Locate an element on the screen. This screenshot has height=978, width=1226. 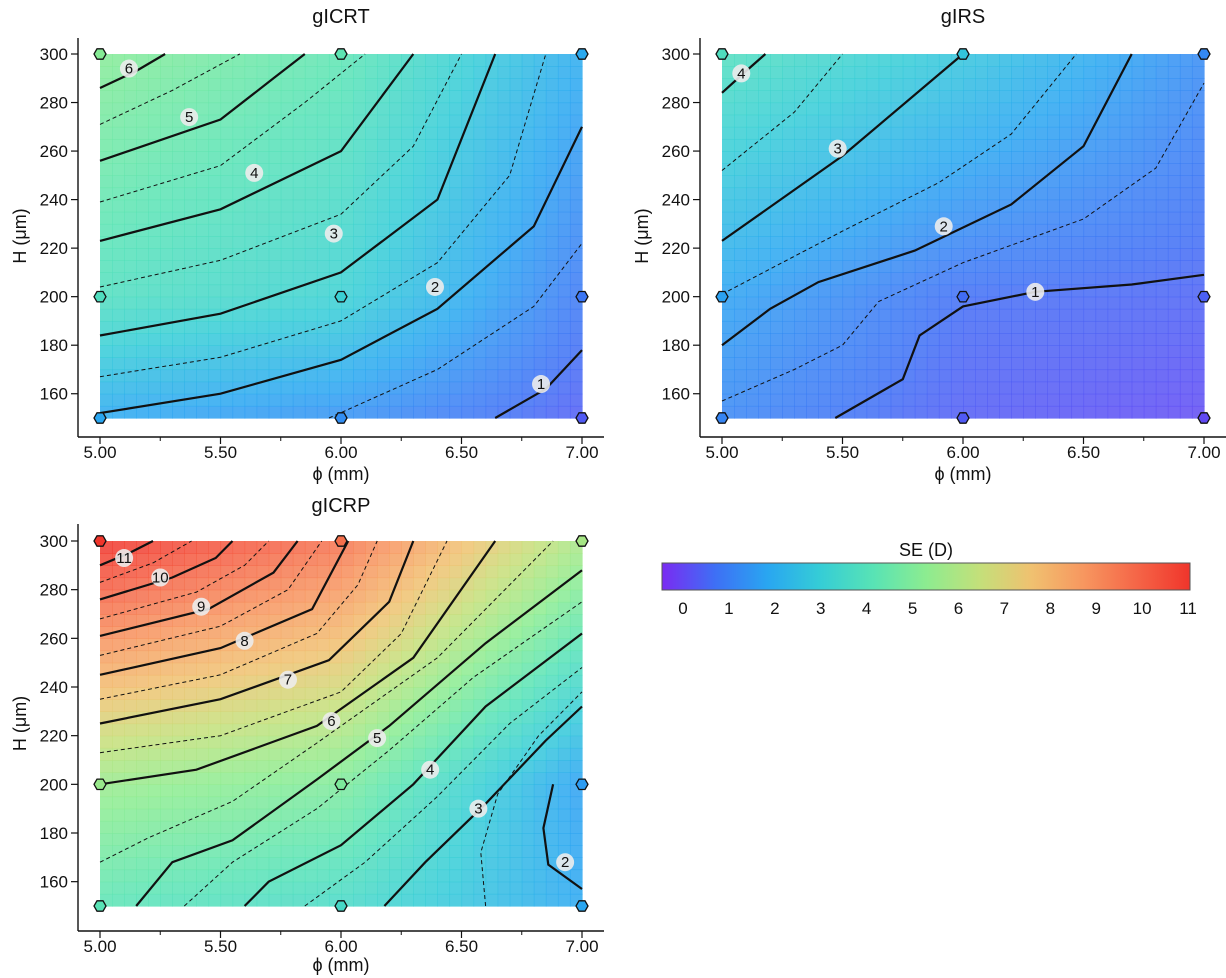
y-axis-title: H (μm) is located at coordinates (642, 235).